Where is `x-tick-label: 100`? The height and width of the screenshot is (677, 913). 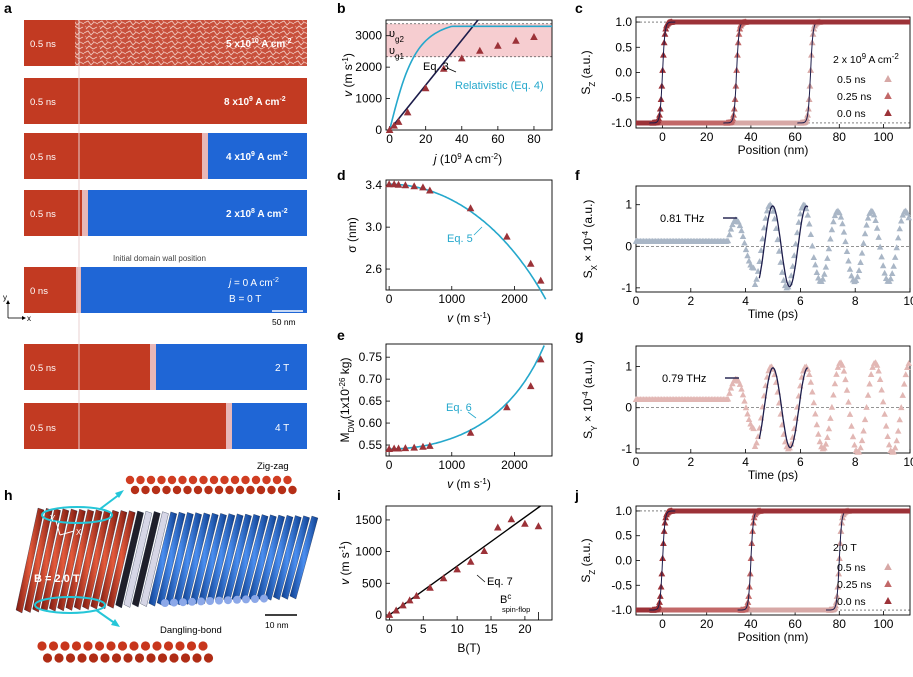
x-tick-label: 100 is located at coordinates (883, 624).